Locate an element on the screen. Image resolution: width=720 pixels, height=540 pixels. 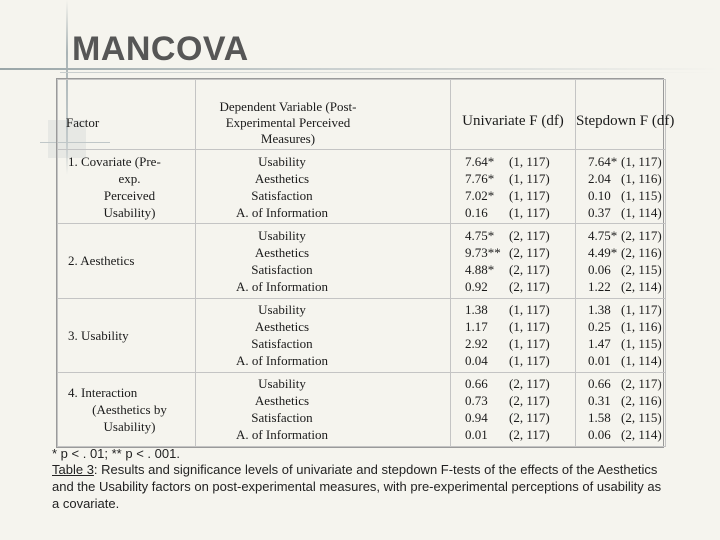
univariate-f-value: 0.04 is located at coordinates (476, 361).